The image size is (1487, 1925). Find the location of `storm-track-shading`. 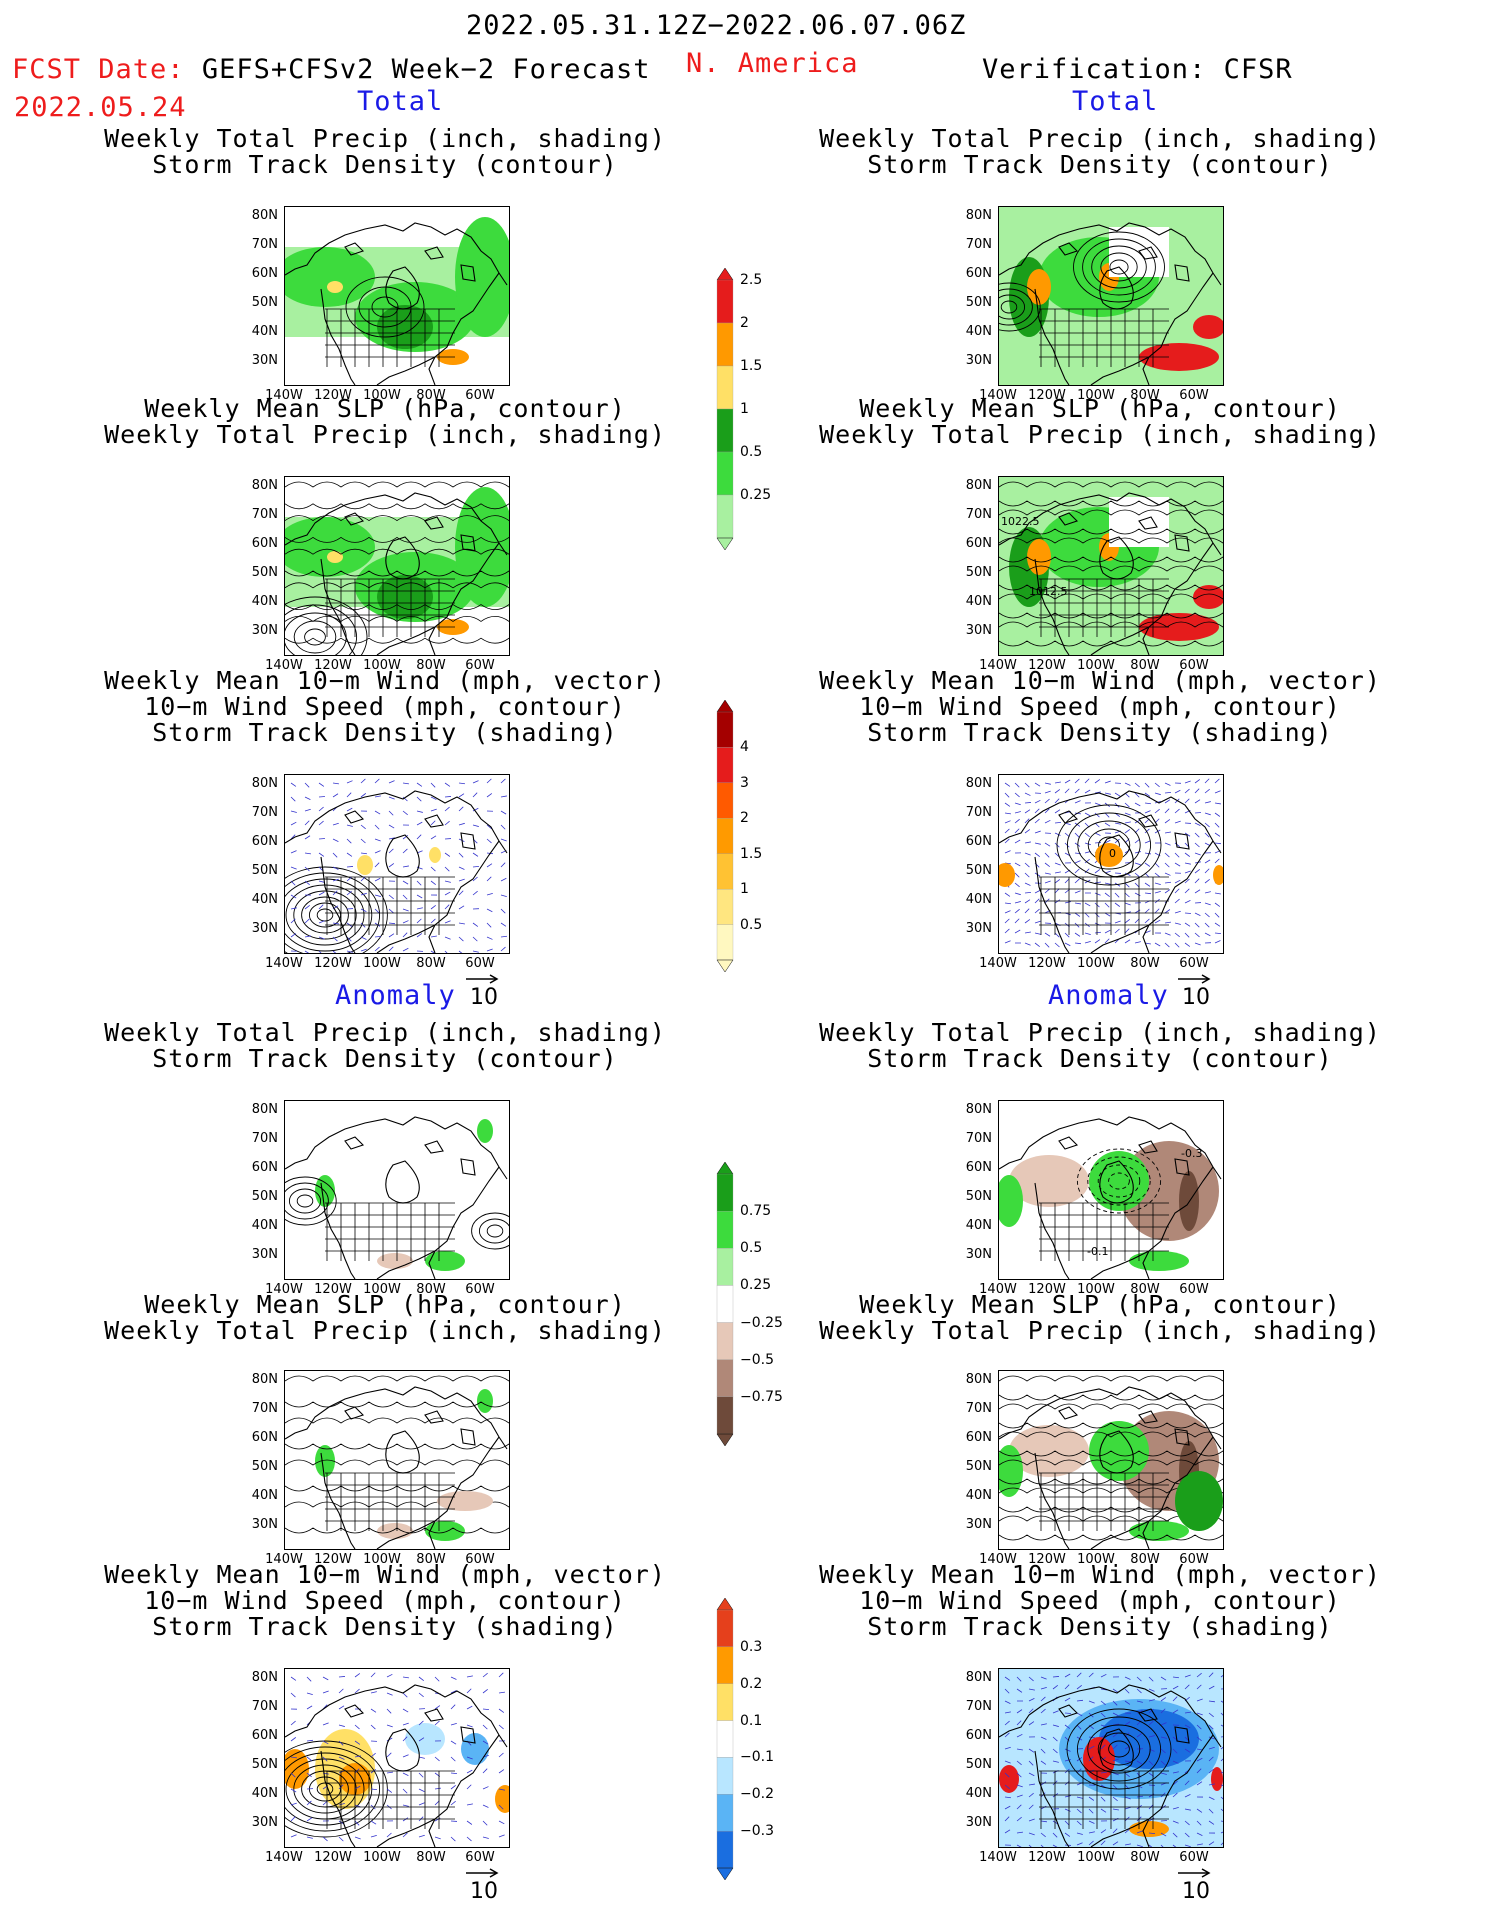

storm-track-shading is located at coordinates (365, 865).